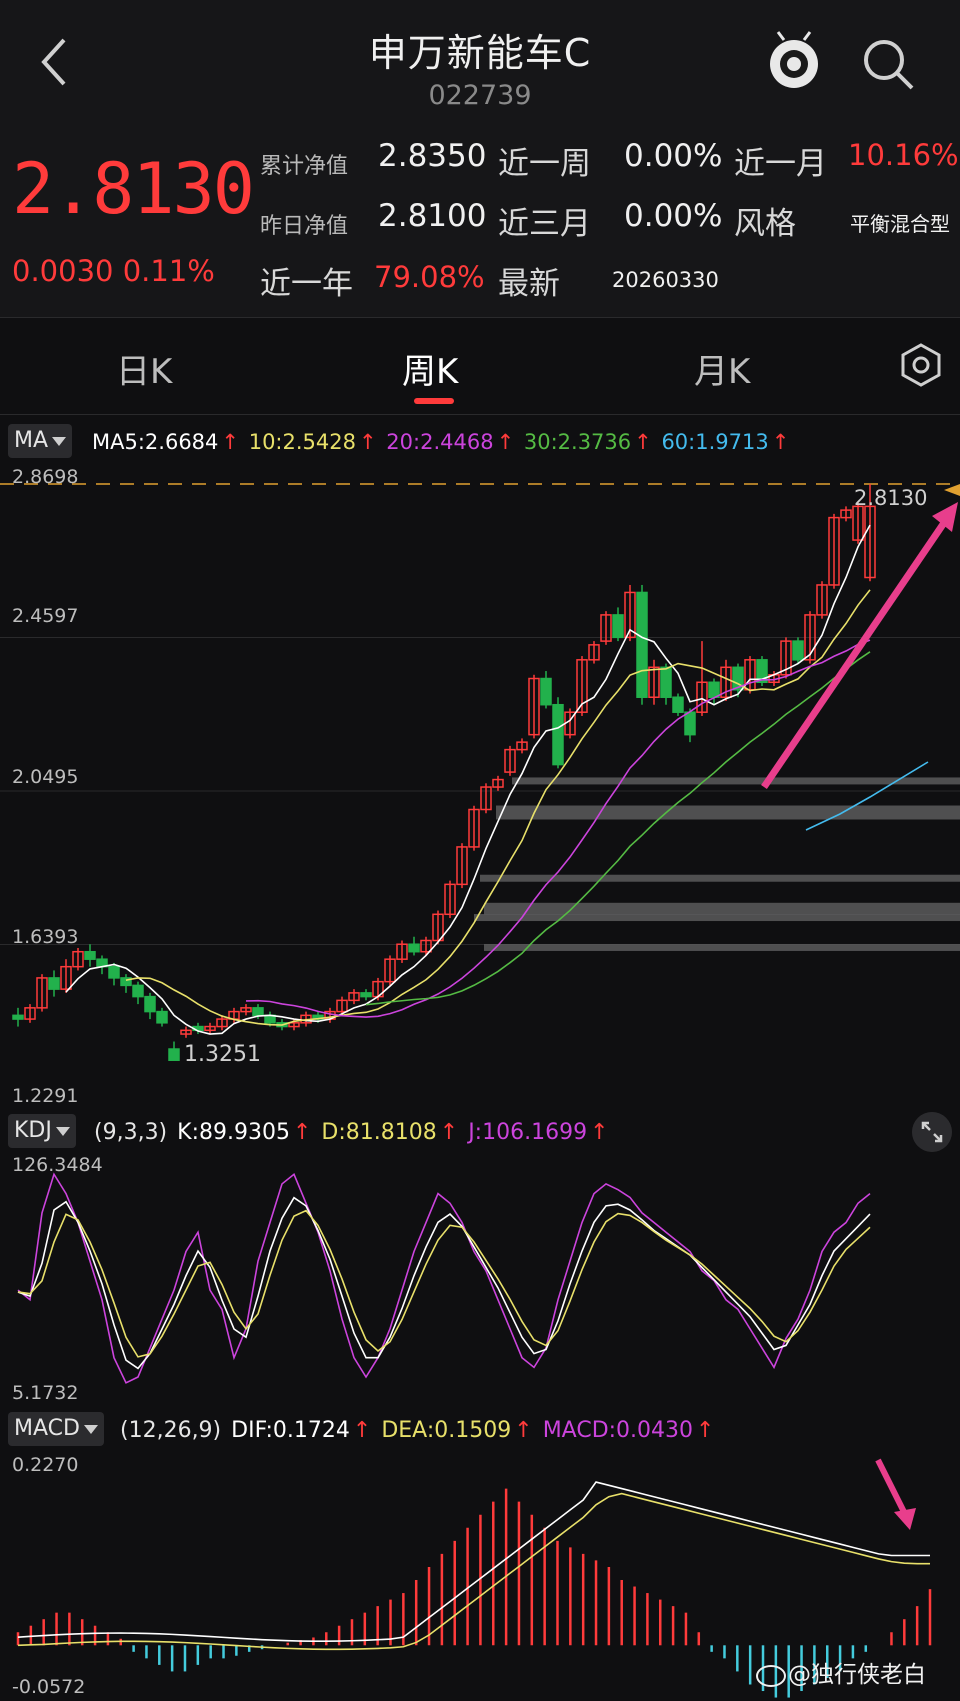 The image size is (960, 1701). I want to click on macd-dea-value: DEA:0.1509, so click(446, 1430).